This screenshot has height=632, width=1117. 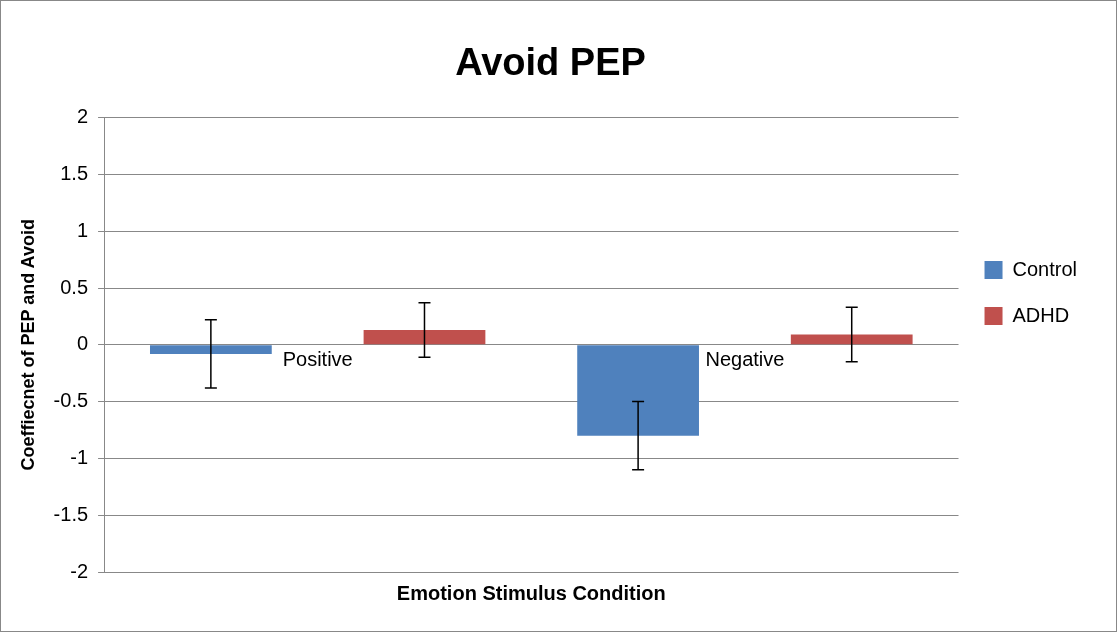 What do you see at coordinates (82, 116) in the screenshot?
I see `y-tick-label: 2` at bounding box center [82, 116].